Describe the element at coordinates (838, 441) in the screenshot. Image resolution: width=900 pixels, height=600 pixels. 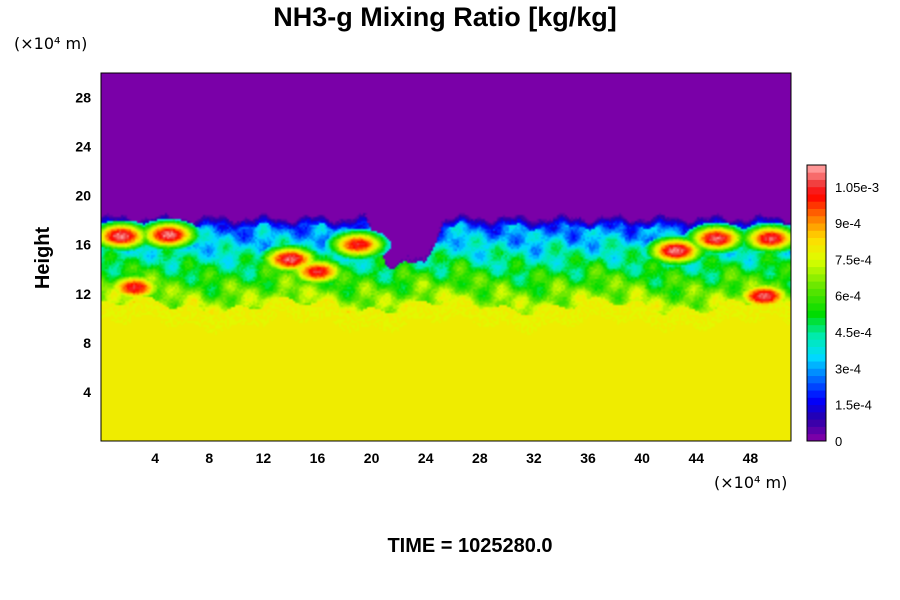
I see `colorbar-label: 0` at that location.